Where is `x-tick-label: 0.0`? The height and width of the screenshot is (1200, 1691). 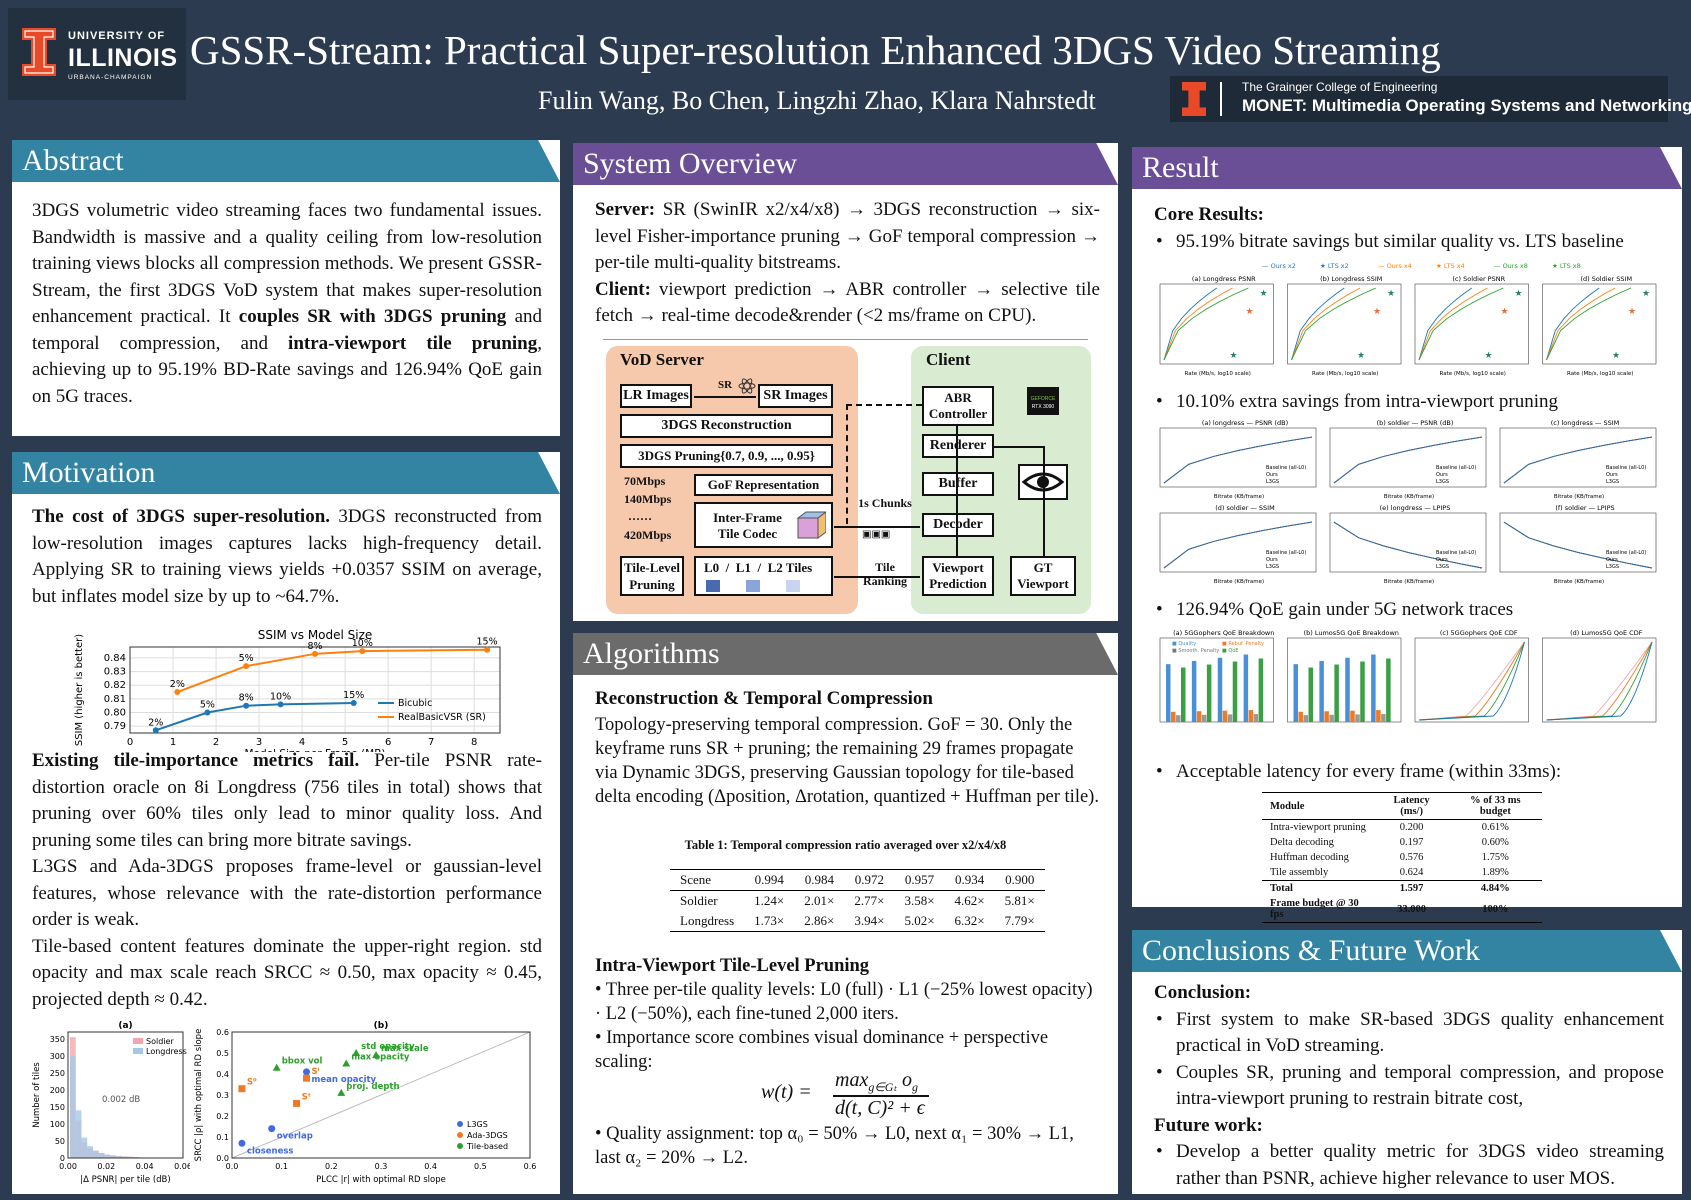 x-tick-label: 0.0 is located at coordinates (232, 1166).